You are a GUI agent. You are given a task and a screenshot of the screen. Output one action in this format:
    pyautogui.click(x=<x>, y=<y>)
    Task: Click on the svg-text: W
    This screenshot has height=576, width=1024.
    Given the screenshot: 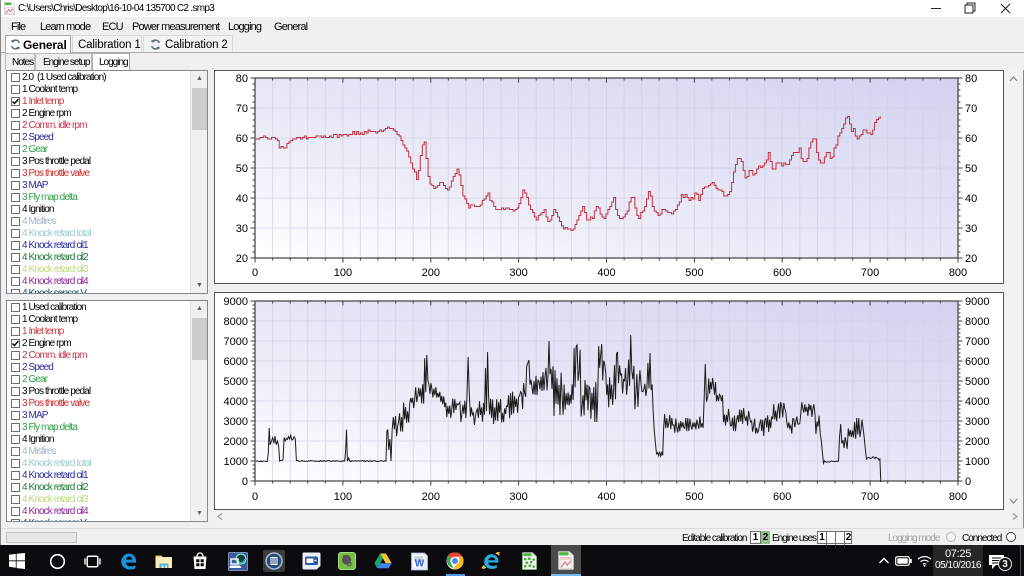 What is the action you would take?
    pyautogui.click(x=419, y=563)
    